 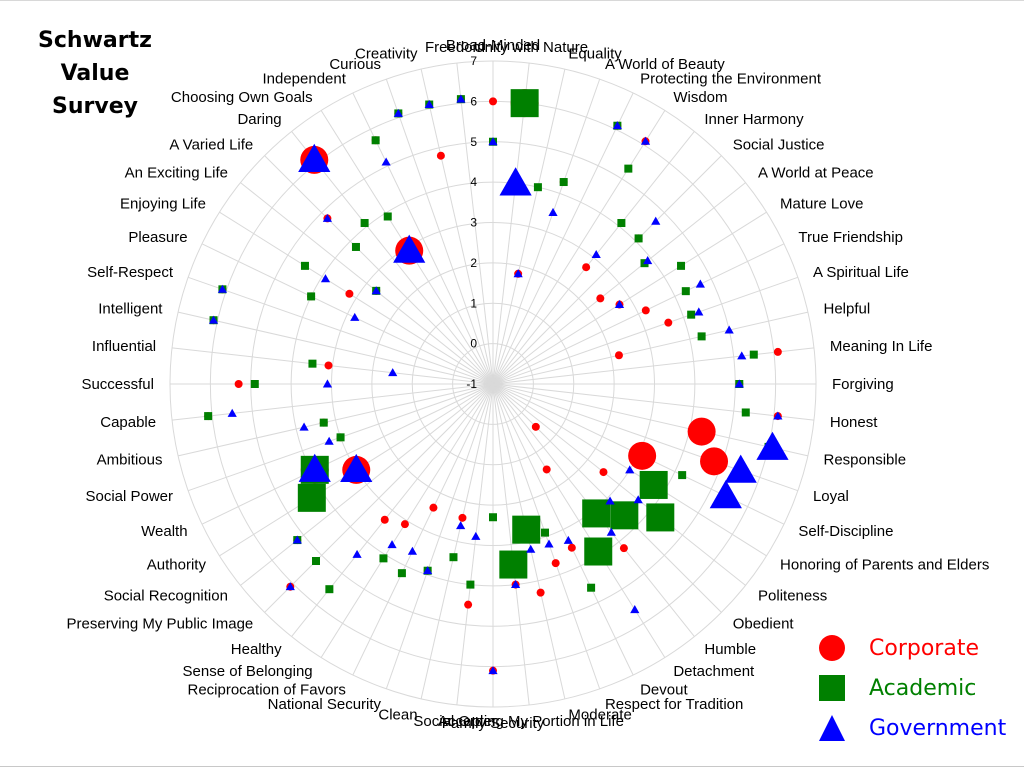 What do you see at coordinates (242, 97) in the screenshot?
I see `category-label: Choosing Own Goals` at bounding box center [242, 97].